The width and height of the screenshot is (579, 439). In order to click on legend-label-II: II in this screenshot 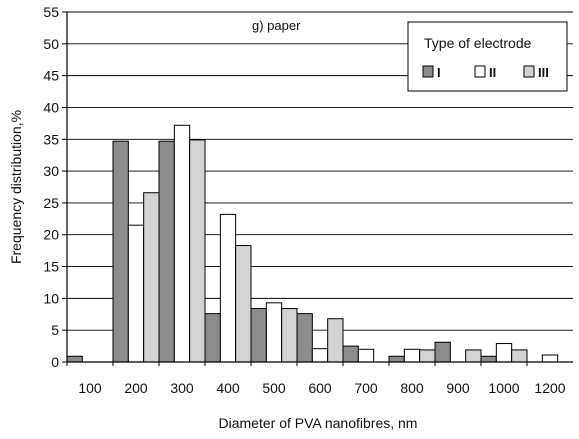, I will do `click(492, 72)`.